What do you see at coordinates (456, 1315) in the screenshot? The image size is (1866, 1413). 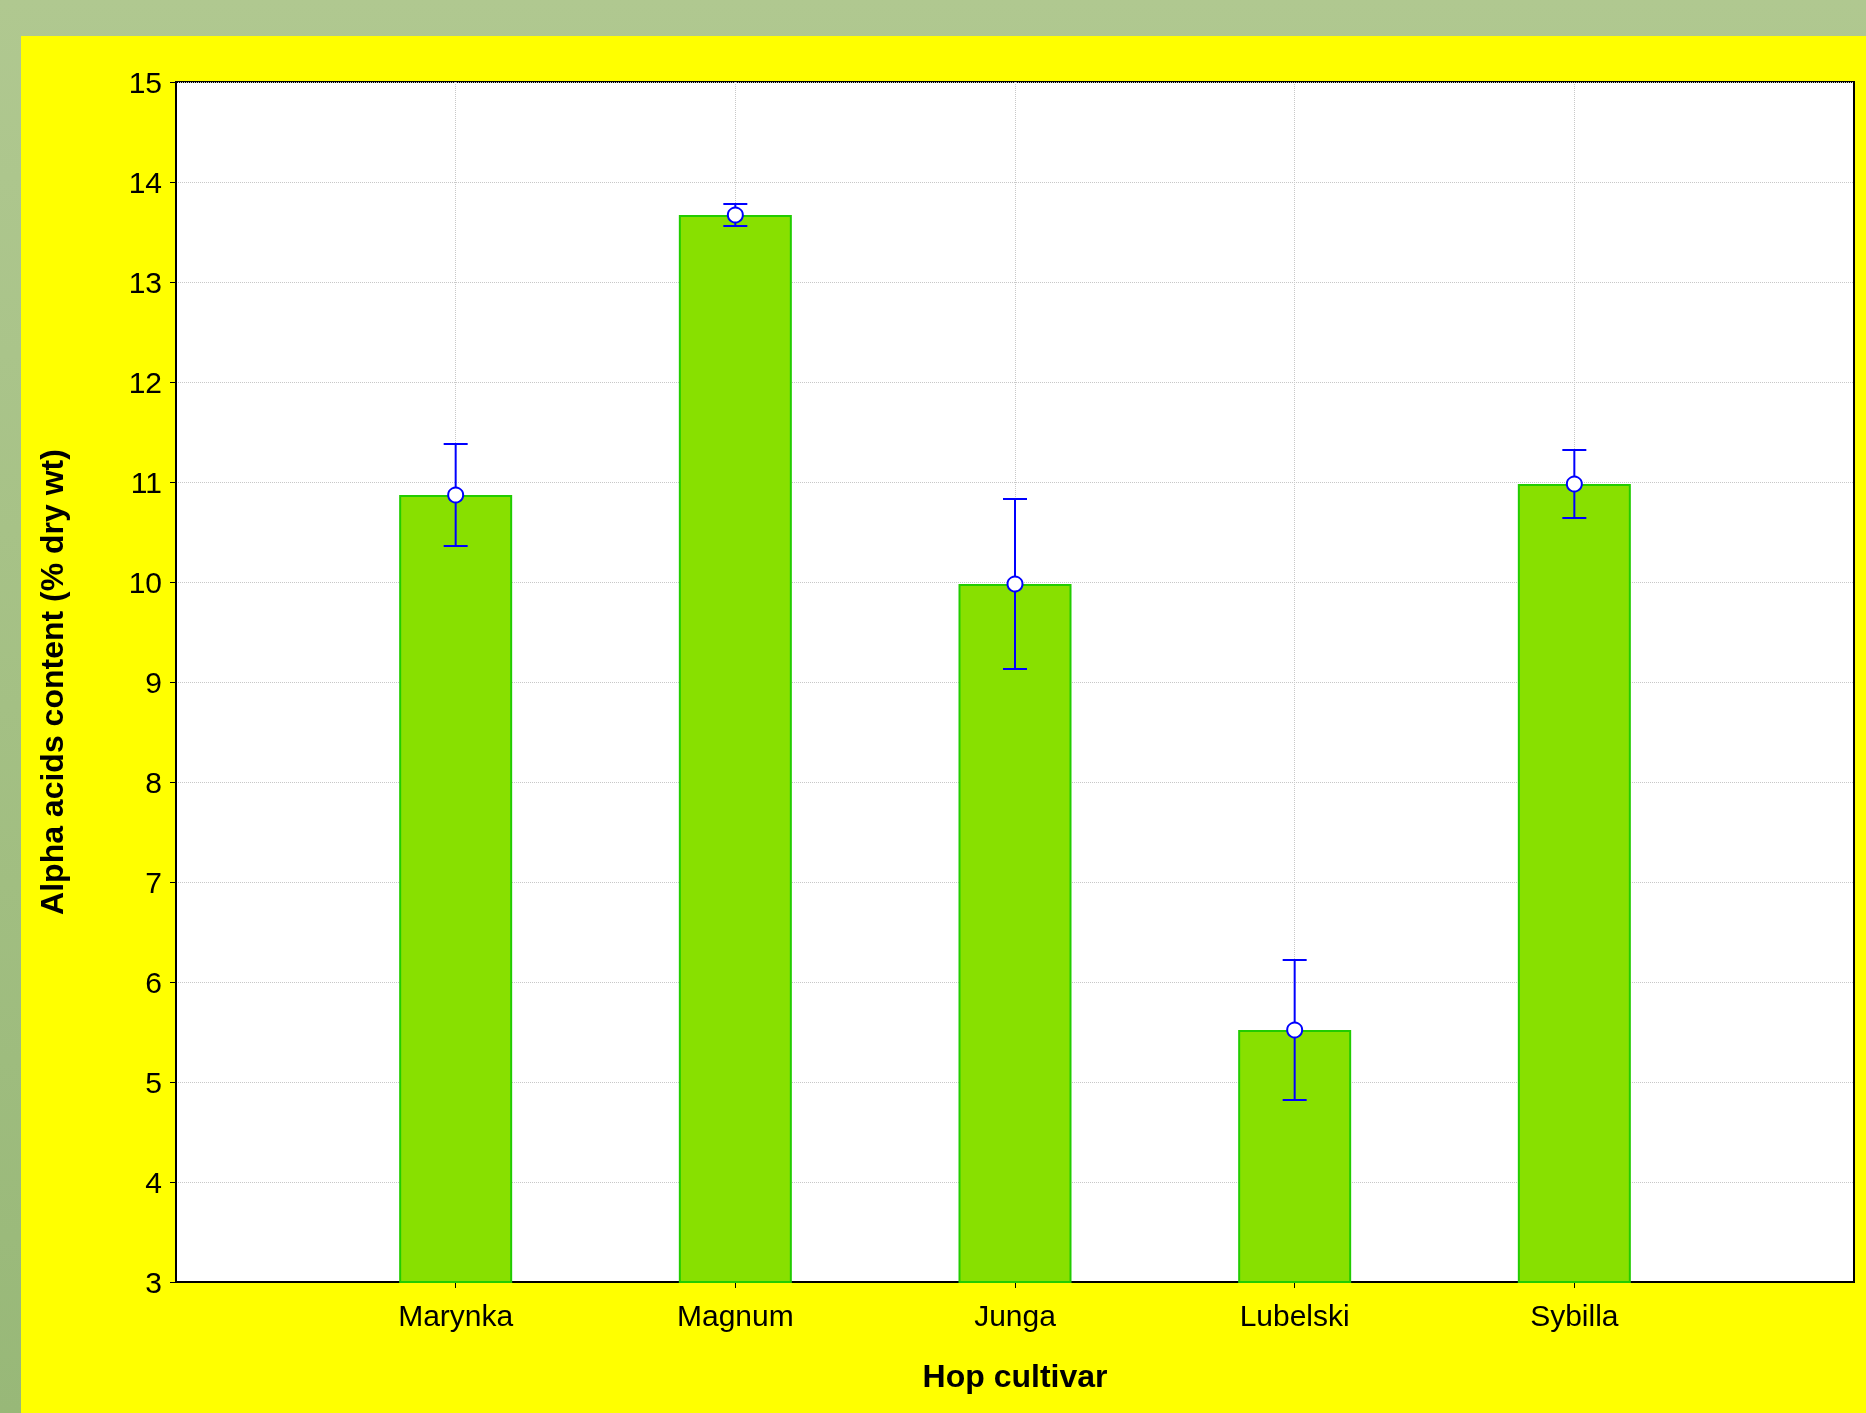 I see `x-tick-label: Marynka` at bounding box center [456, 1315].